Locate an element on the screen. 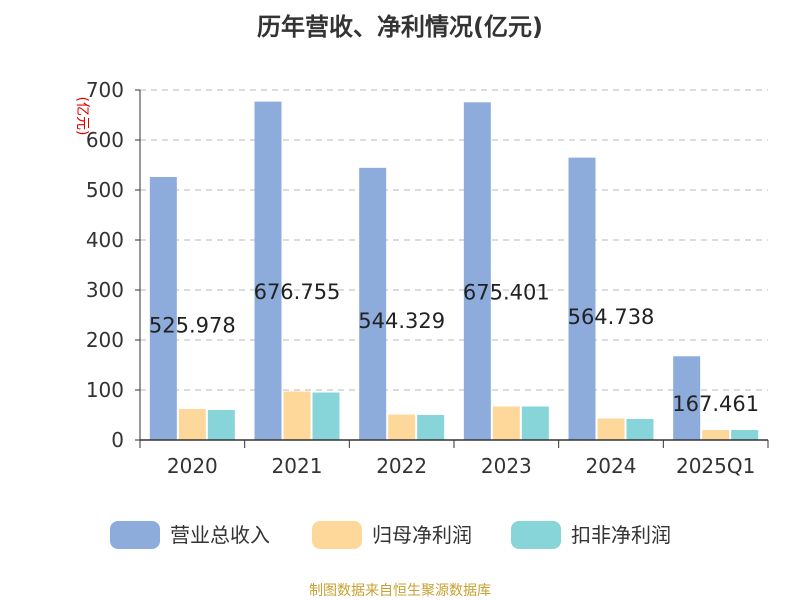  data-label: 167.461 is located at coordinates (715, 404).